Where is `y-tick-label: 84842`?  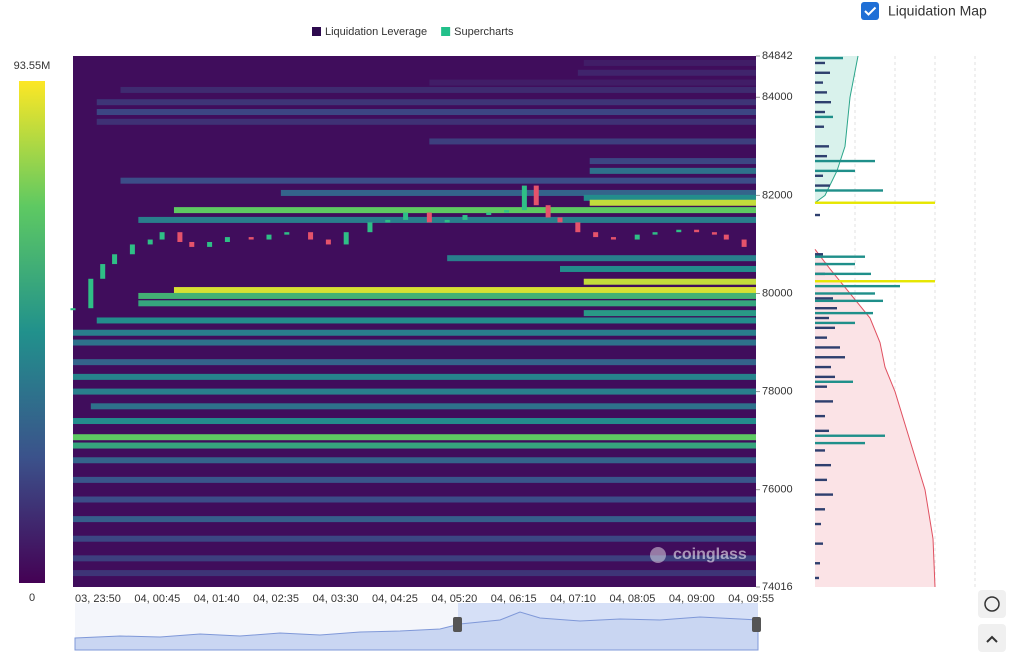
y-tick-label: 84842 is located at coordinates (777, 56).